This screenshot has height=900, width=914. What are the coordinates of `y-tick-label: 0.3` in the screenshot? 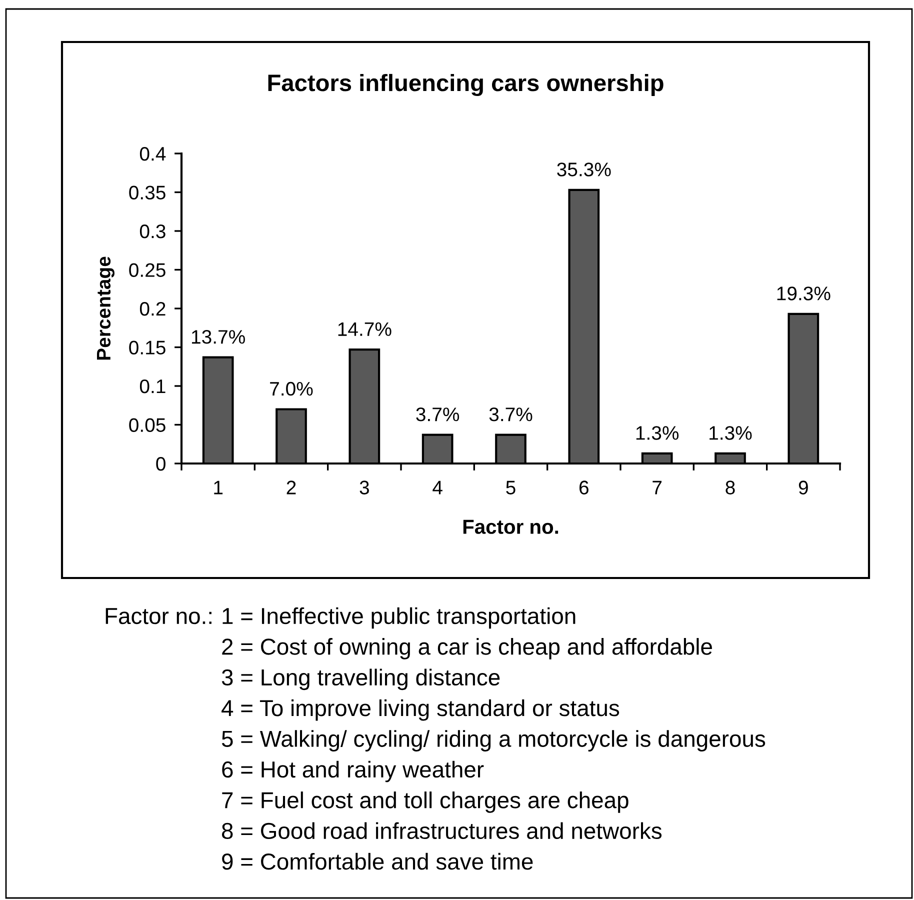 It's located at (153, 231).